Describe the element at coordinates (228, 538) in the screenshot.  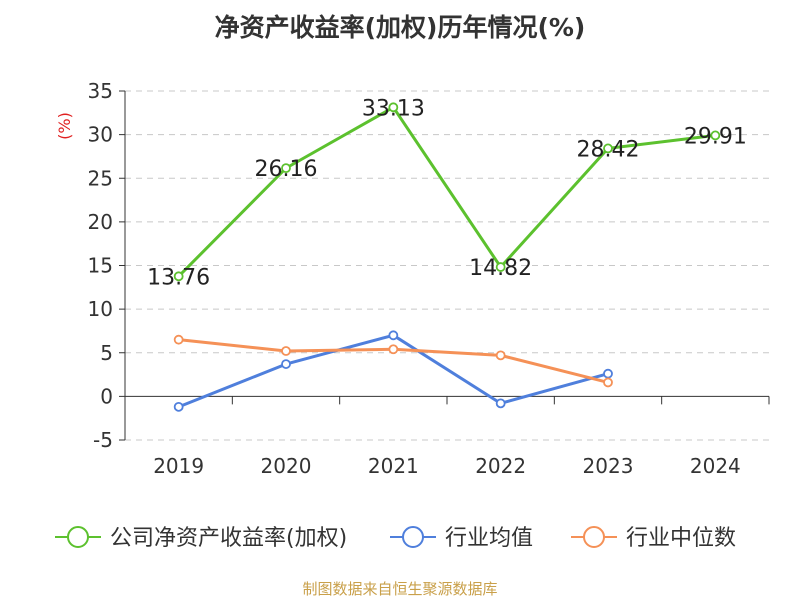
I see `legend-label-0: 公司净资产收益率(加权)` at that location.